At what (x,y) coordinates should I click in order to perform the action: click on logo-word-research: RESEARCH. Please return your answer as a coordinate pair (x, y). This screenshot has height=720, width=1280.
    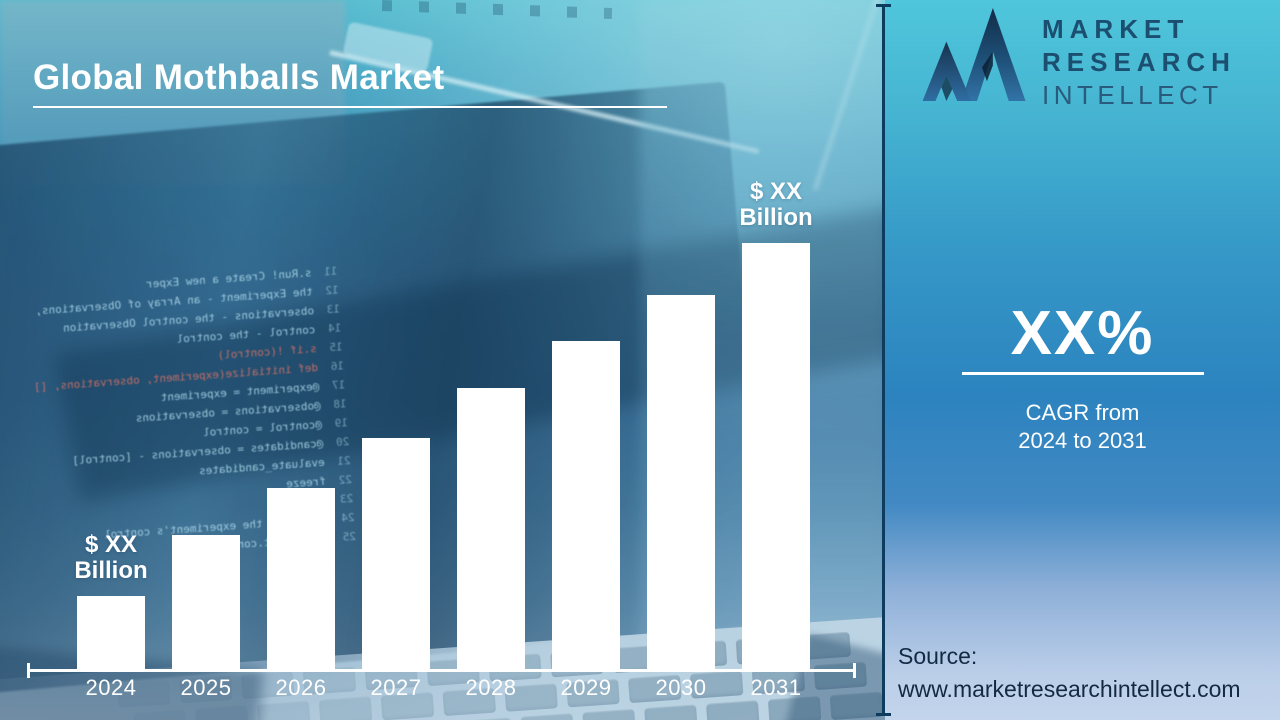
    Looking at the image, I should click on (1139, 62).